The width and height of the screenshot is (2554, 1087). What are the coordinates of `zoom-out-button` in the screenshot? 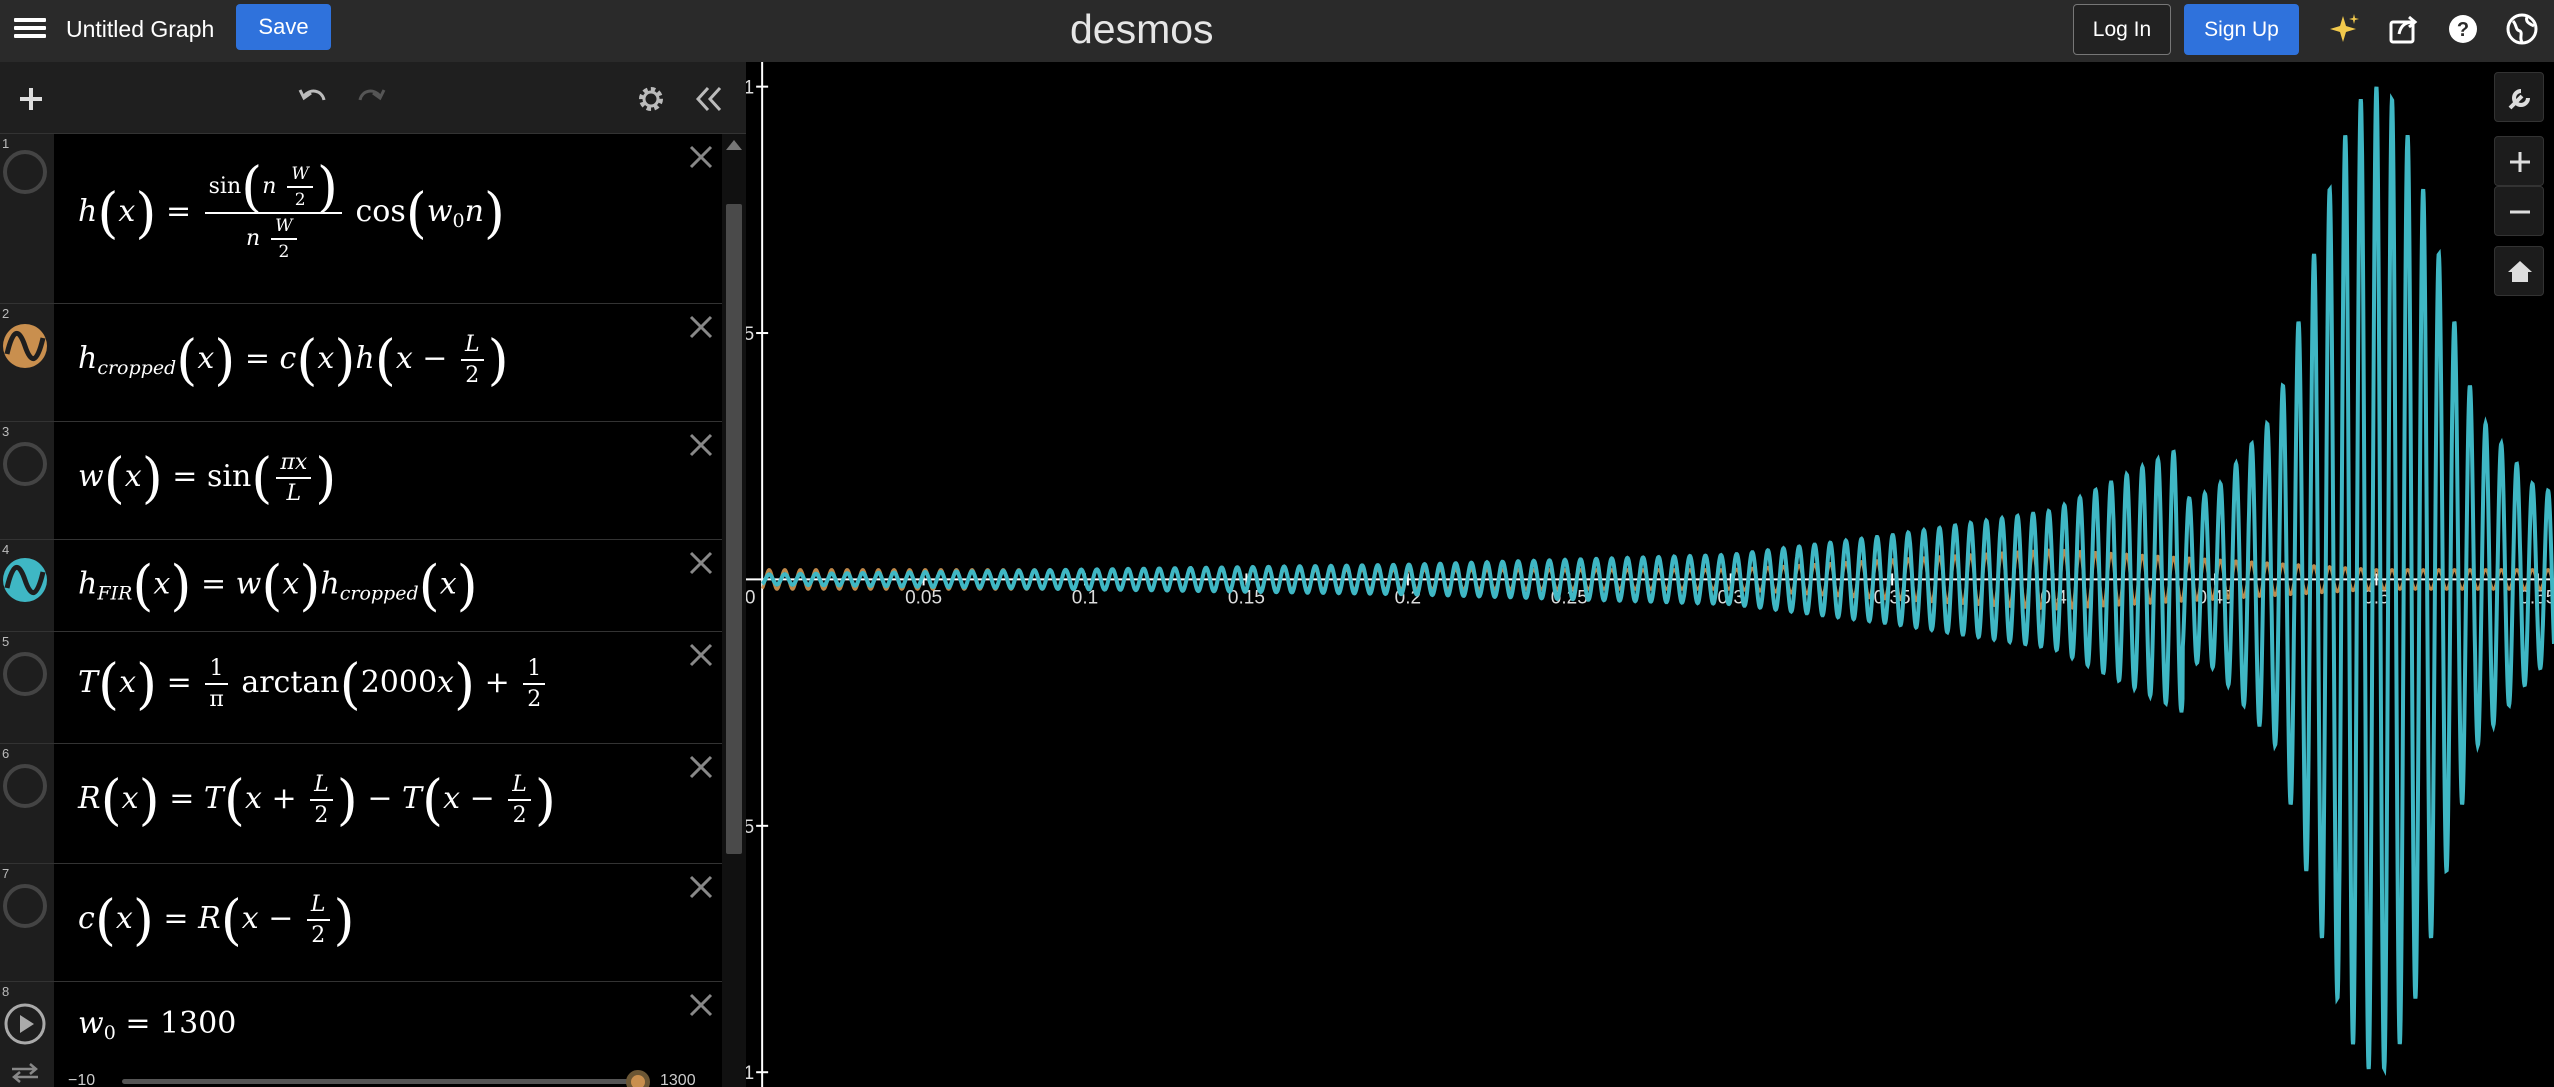 It's located at (2519, 211).